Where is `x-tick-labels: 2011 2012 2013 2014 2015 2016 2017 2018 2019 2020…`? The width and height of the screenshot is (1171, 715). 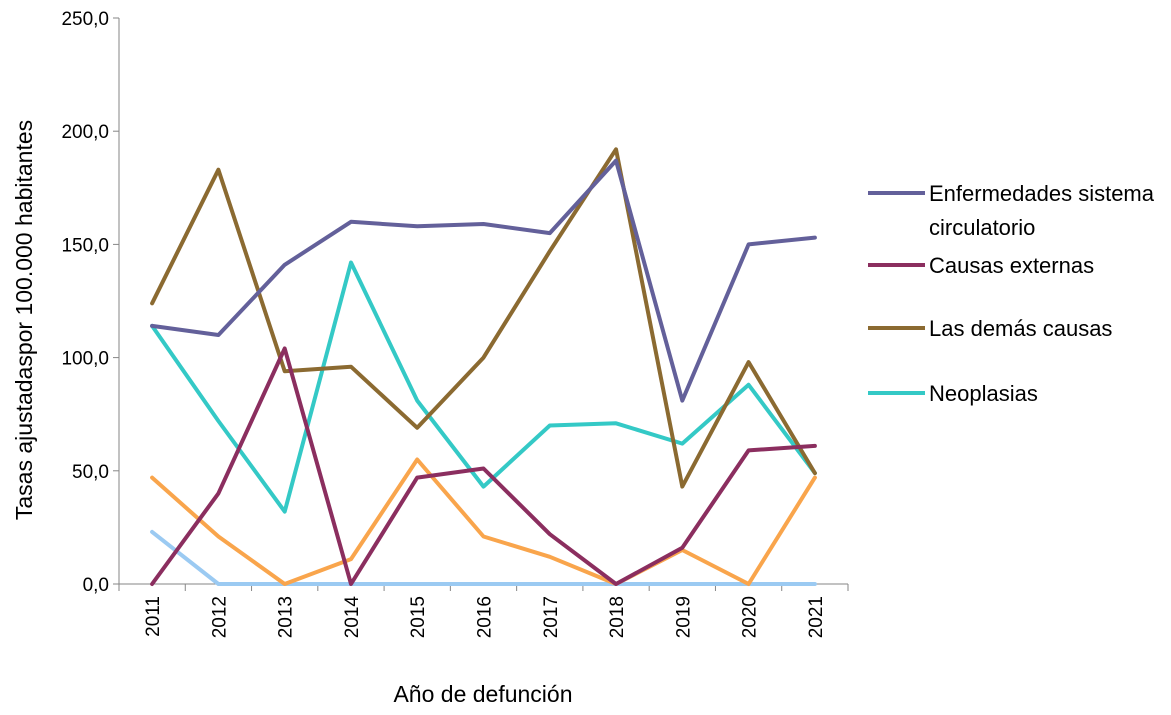
x-tick-labels: 2011 2012 2013 2014 2015 2016 2017 2018 2019 2020… is located at coordinates (485, 617).